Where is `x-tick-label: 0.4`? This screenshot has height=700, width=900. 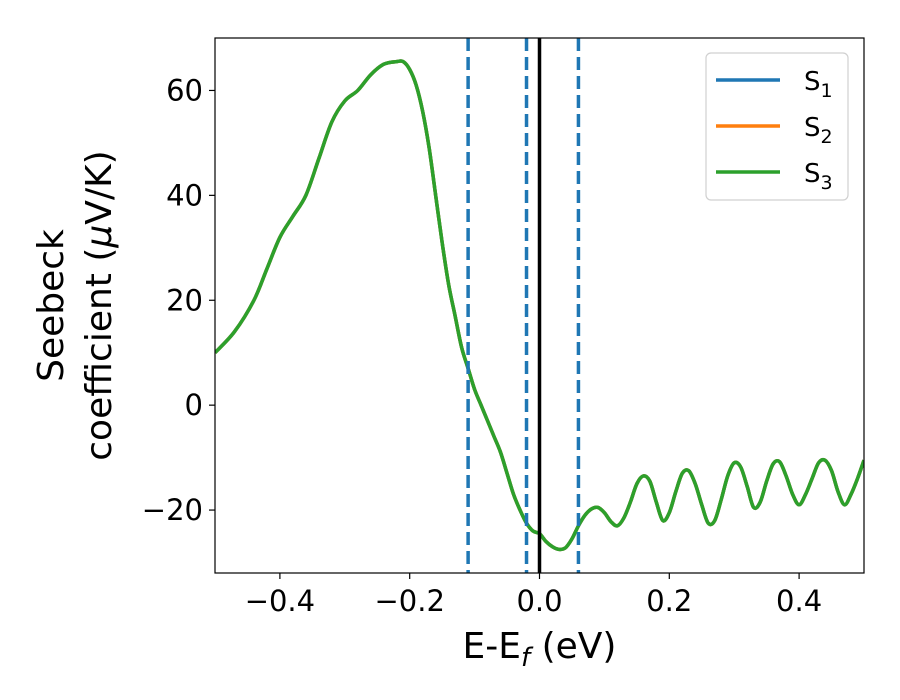 x-tick-label: 0.4 is located at coordinates (799, 601).